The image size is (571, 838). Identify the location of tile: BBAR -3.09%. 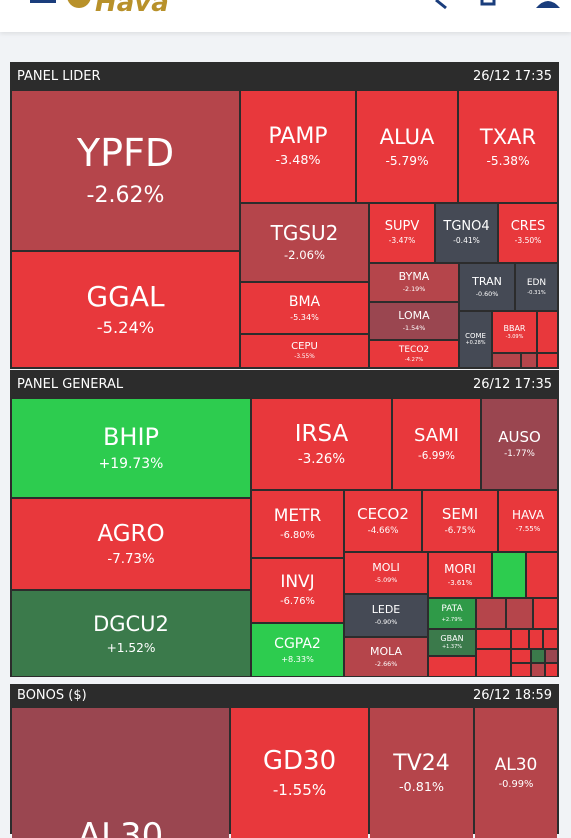
(514, 332).